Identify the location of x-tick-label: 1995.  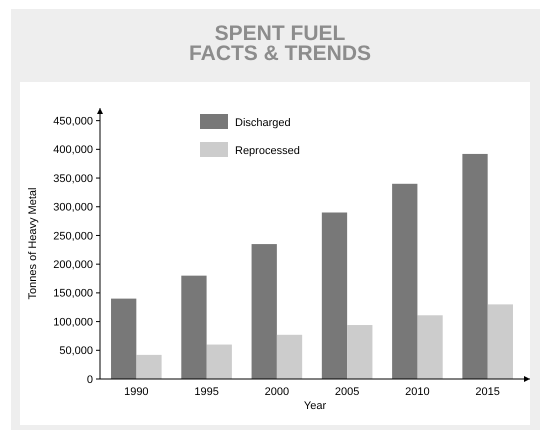
(206, 392).